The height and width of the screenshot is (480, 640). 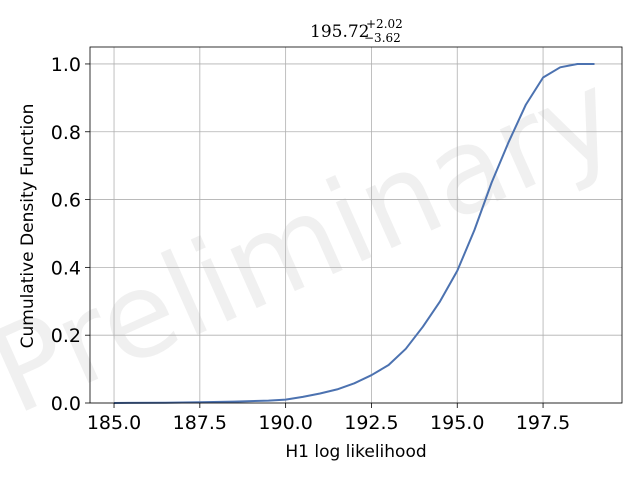 What do you see at coordinates (200, 423) in the screenshot?
I see `x-tick-label: 187.5` at bounding box center [200, 423].